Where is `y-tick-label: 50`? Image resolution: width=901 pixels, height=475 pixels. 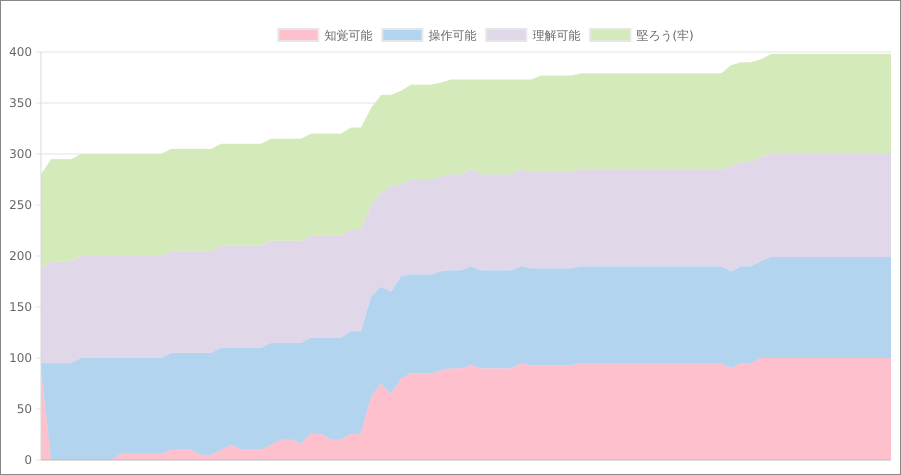 y-tick-label: 50 is located at coordinates (24, 409).